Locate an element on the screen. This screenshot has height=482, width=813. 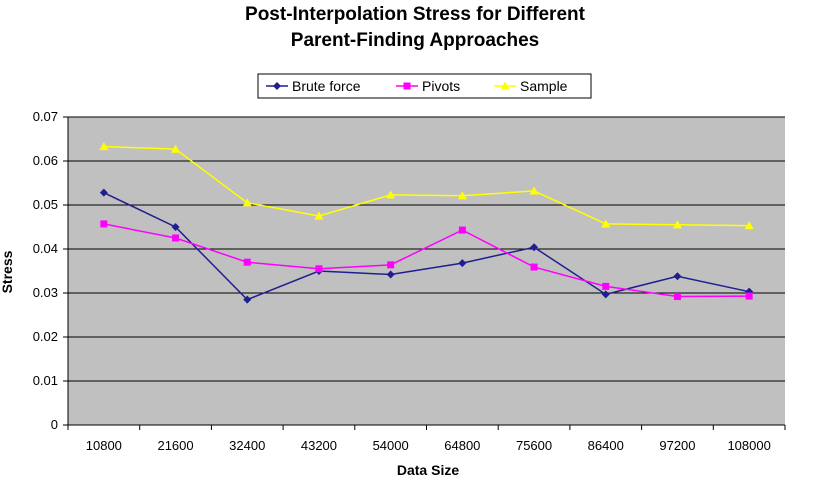
y-axis-label: Stress is located at coordinates (7, 271).